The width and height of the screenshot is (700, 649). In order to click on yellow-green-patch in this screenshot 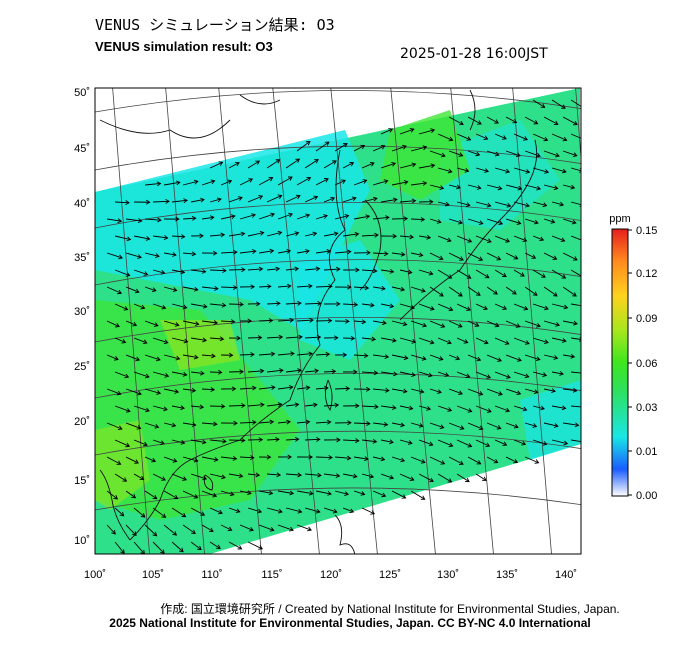, I will do `click(200, 345)`.